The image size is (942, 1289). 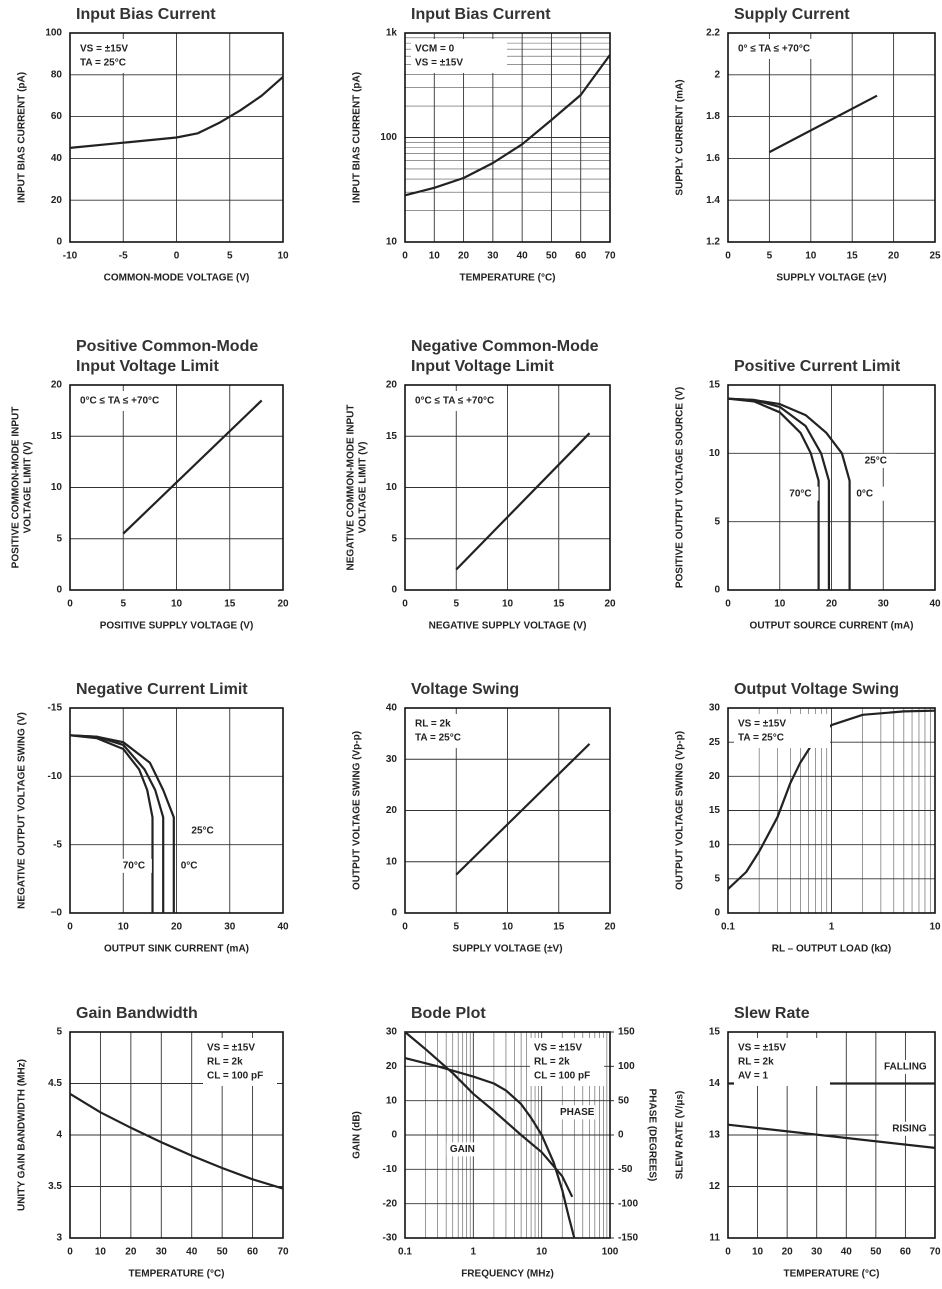 I want to click on x-tick-label: 1, so click(x=474, y=1252).